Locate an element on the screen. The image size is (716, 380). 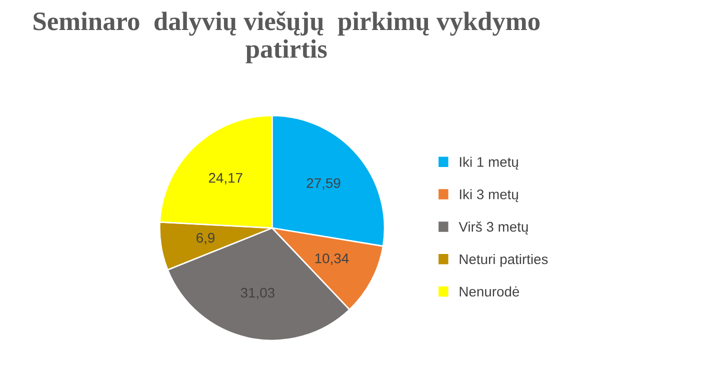
data-label: 6,9 is located at coordinates (205, 238).